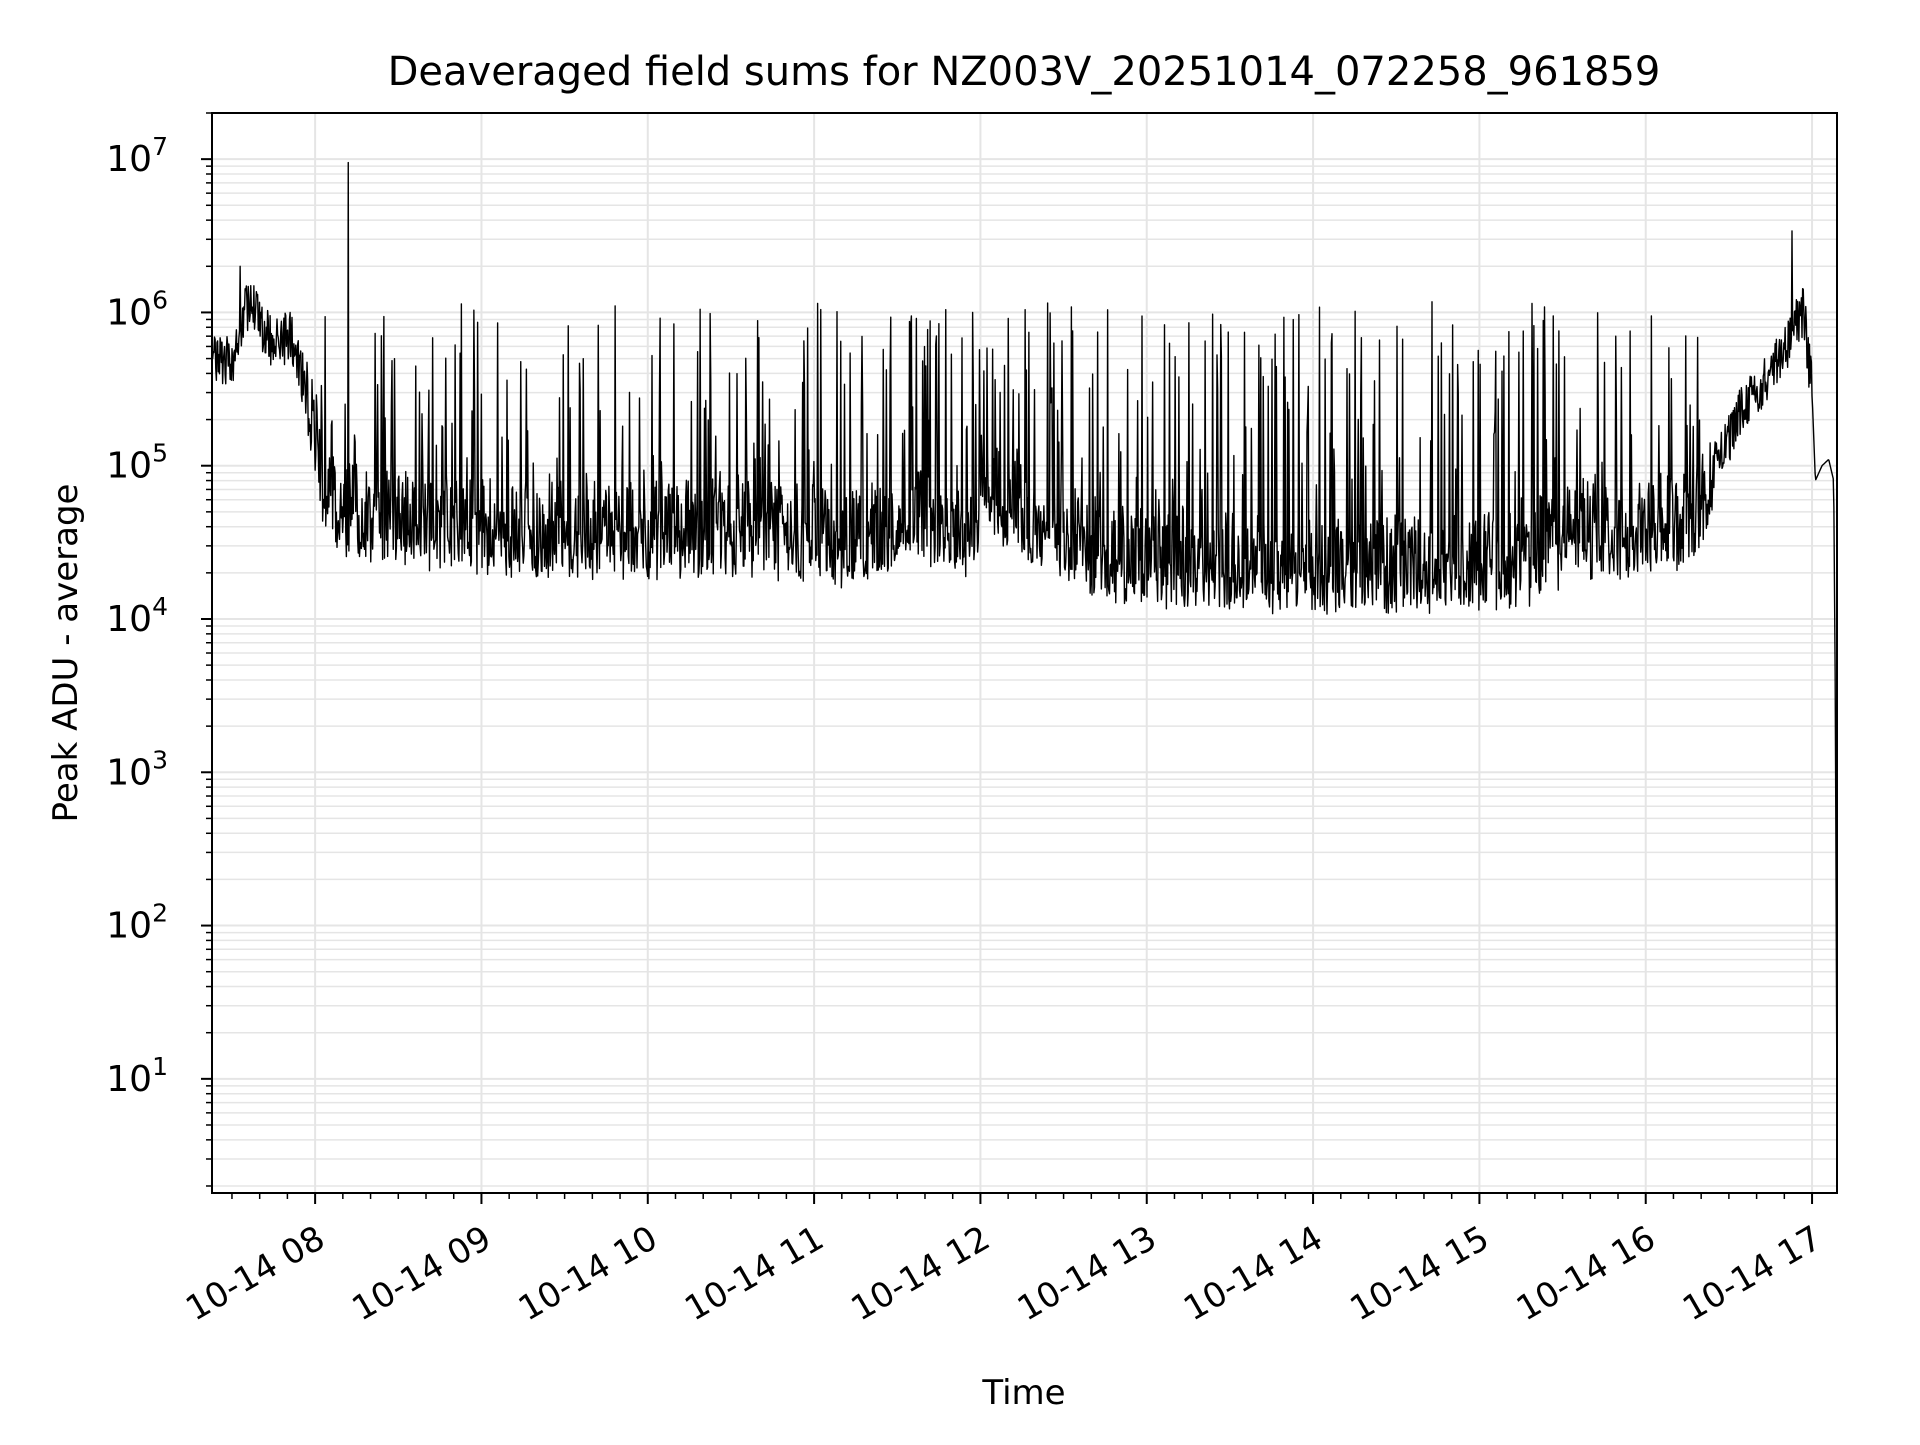 This screenshot has width=1920, height=1445. What do you see at coordinates (159, 649) in the screenshot?
I see `y-axis-ticks: 10¹ 10² 10³ 10⁴ 10⁵ 10⁶ 10⁷` at bounding box center [159, 649].